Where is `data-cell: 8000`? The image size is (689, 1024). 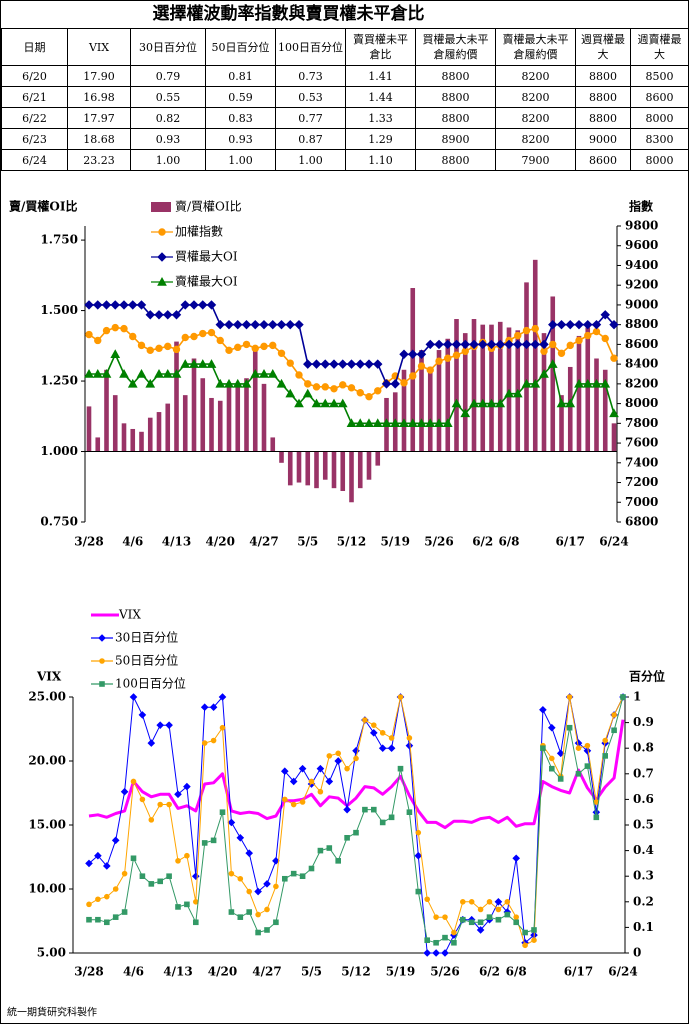 data-cell: 8000 is located at coordinates (659, 160).